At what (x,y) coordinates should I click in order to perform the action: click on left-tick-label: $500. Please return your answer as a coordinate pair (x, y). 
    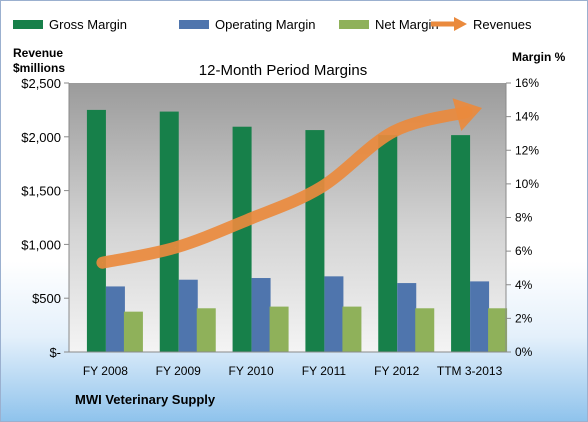
    Looking at the image, I should click on (46, 298).